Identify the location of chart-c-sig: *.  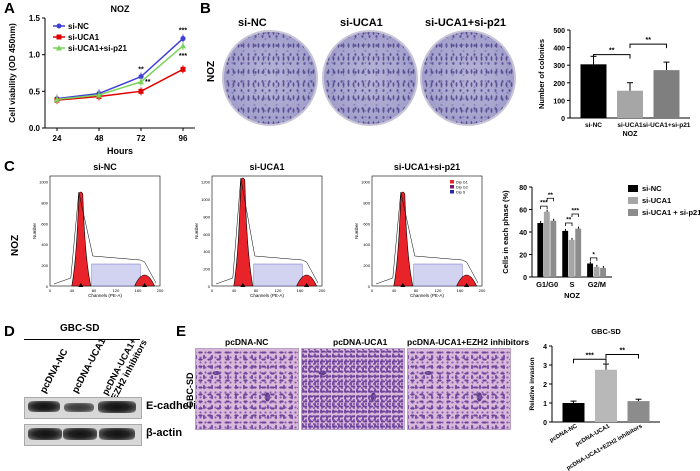
(593, 254).